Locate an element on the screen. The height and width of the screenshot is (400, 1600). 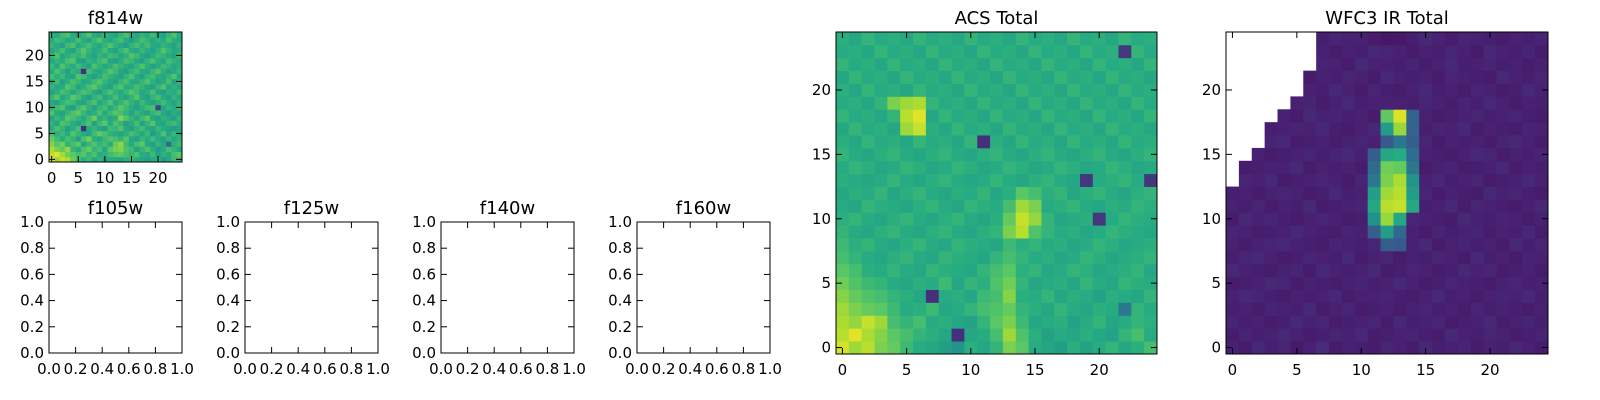
panel-title: f814w is located at coordinates (115, 18).